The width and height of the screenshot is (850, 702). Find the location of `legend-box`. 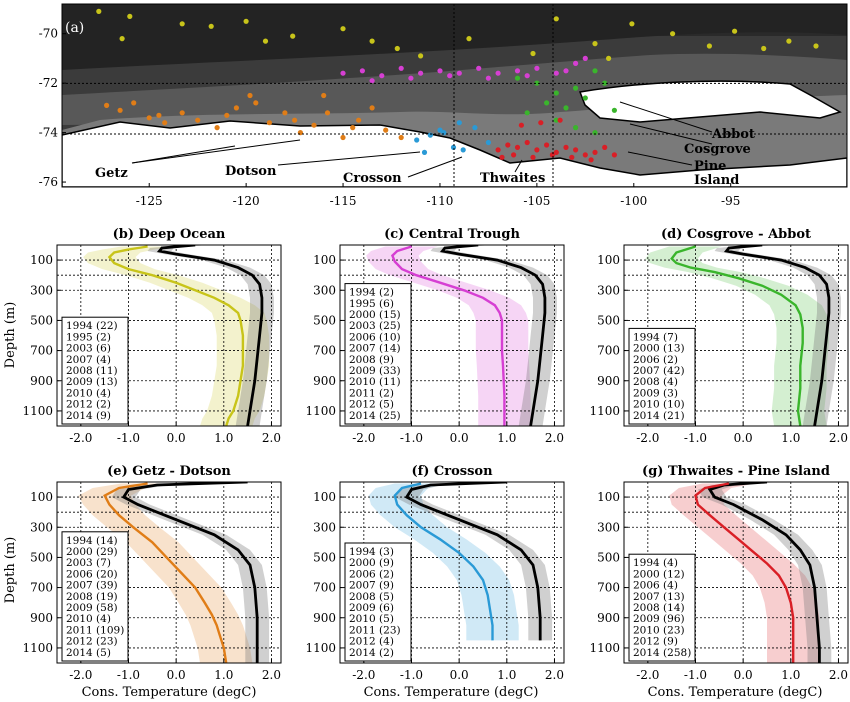

legend-box is located at coordinates (95, 596).